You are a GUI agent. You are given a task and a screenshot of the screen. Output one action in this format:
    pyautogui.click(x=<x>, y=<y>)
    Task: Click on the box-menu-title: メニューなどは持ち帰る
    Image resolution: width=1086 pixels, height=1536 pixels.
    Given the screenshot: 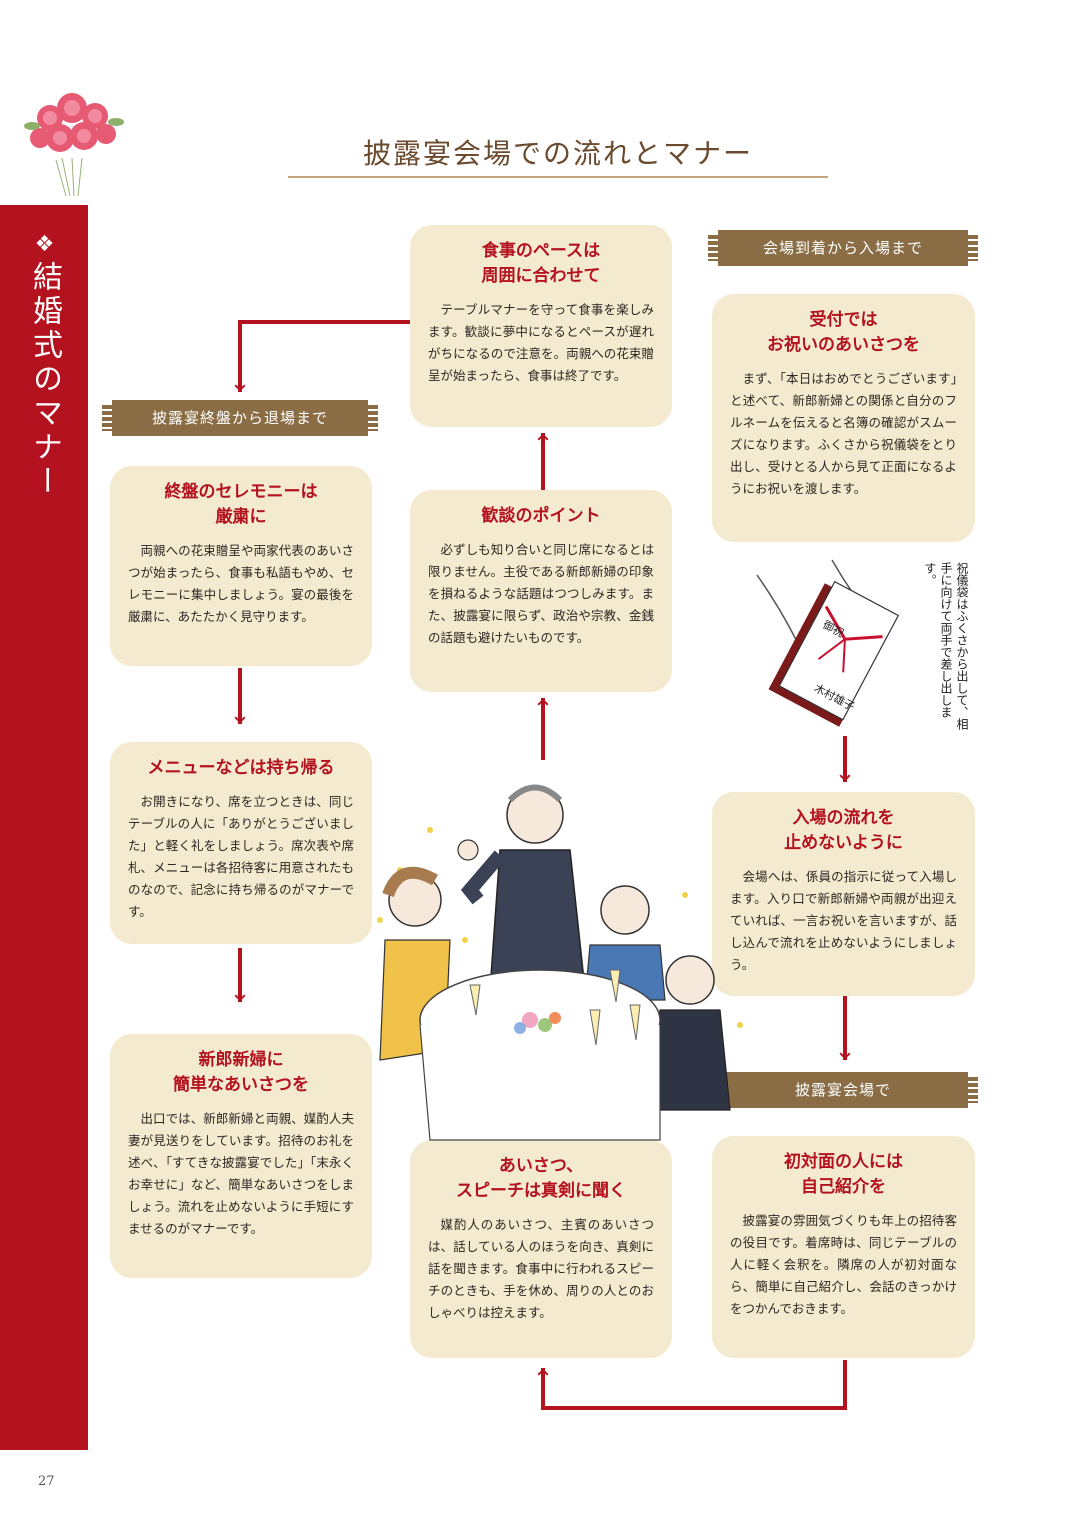 What is the action you would take?
    pyautogui.click(x=241, y=768)
    